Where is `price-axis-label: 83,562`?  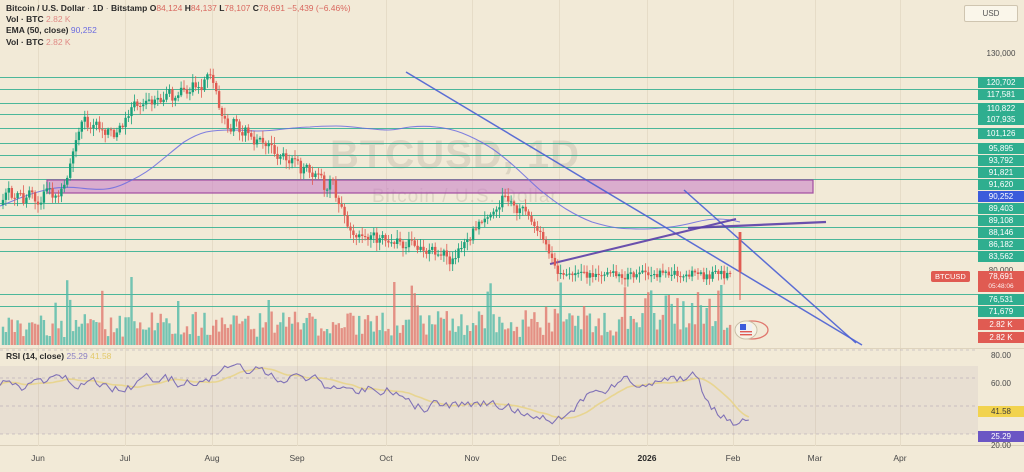 price-axis-label: 83,562 is located at coordinates (1001, 256).